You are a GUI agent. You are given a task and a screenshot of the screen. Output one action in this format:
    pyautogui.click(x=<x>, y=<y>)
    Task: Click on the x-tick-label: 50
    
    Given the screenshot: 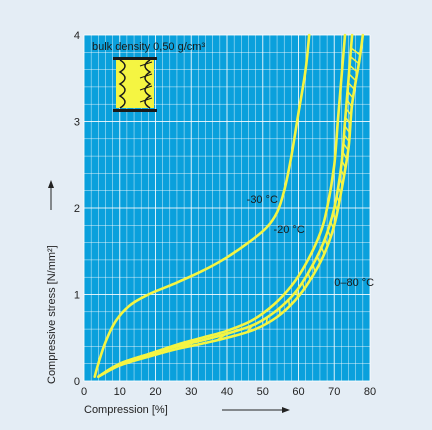 What is the action you would take?
    pyautogui.click(x=263, y=392)
    